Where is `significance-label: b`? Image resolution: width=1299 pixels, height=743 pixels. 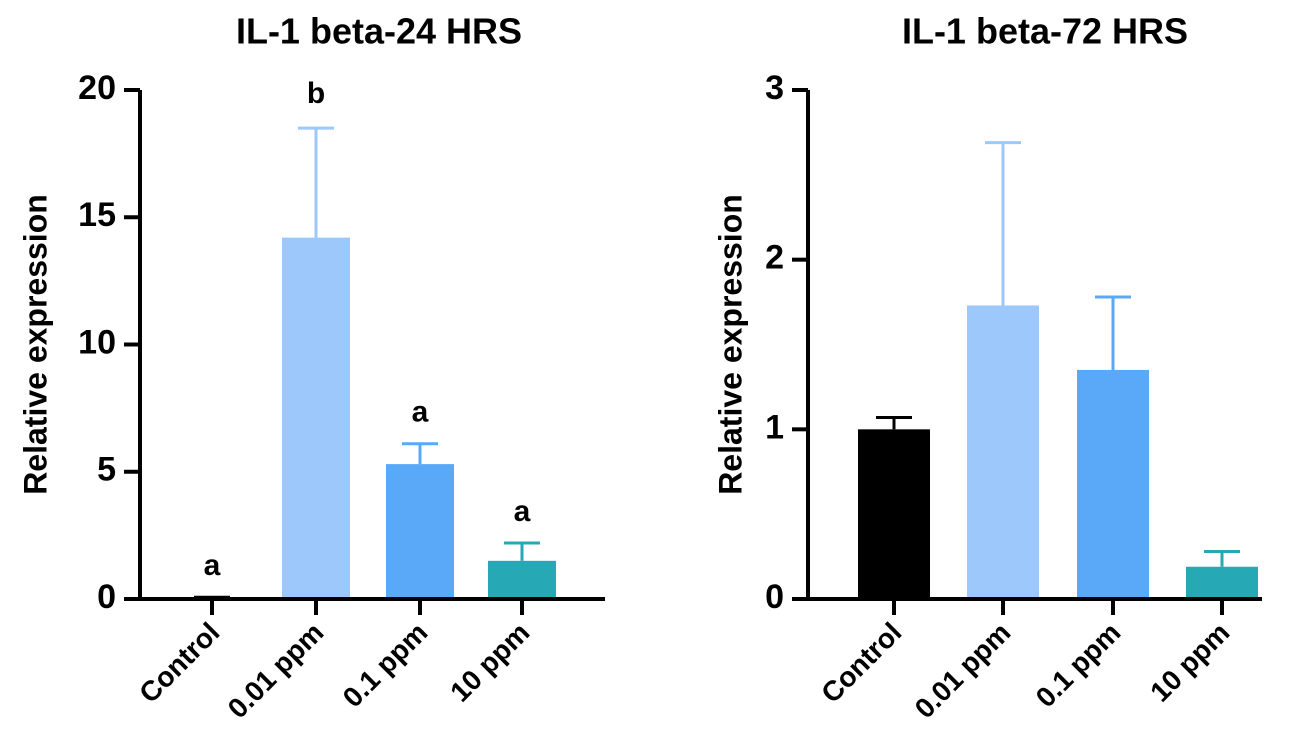
significance-label: b is located at coordinates (316, 93).